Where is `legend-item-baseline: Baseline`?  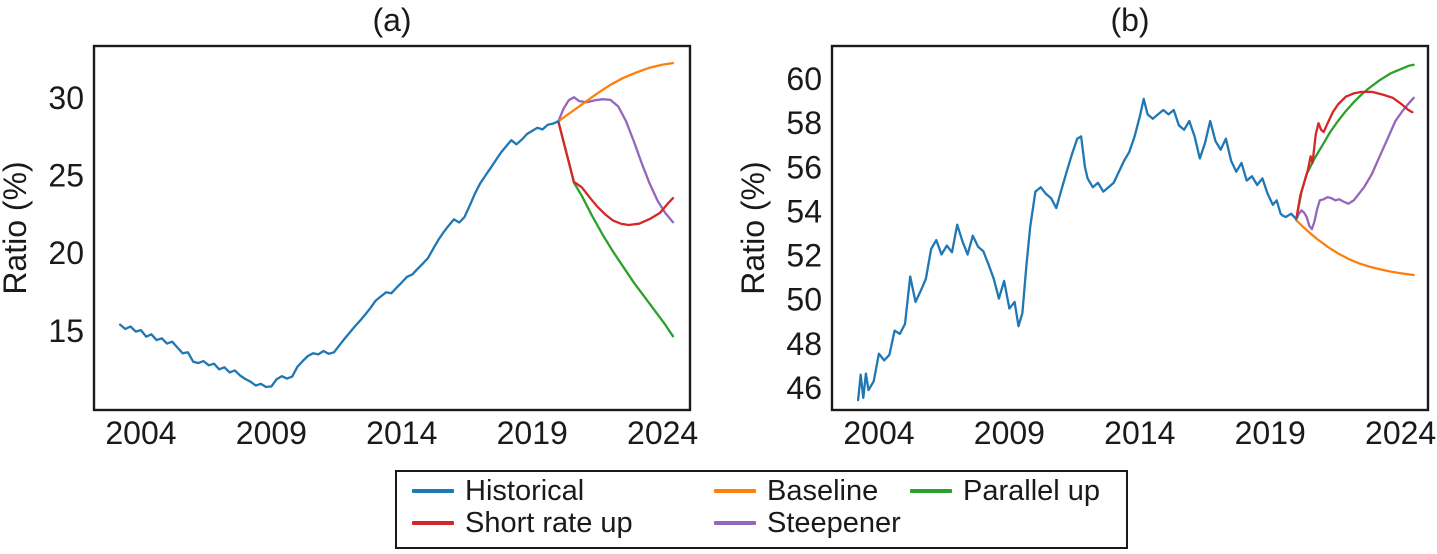 legend-item-baseline: Baseline is located at coordinates (812, 491).